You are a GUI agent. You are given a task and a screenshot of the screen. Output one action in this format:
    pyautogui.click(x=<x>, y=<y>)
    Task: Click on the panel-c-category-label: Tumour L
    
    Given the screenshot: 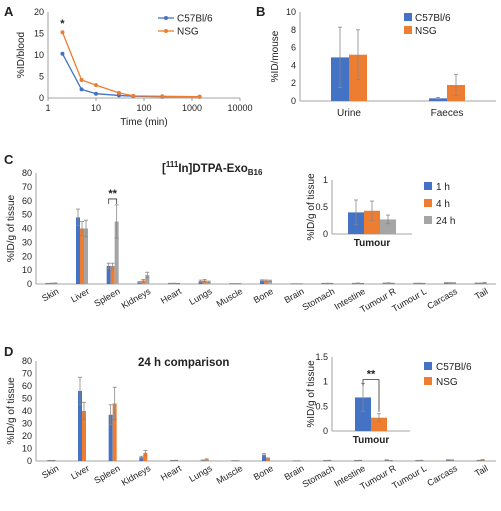 What is the action you would take?
    pyautogui.click(x=409, y=300)
    